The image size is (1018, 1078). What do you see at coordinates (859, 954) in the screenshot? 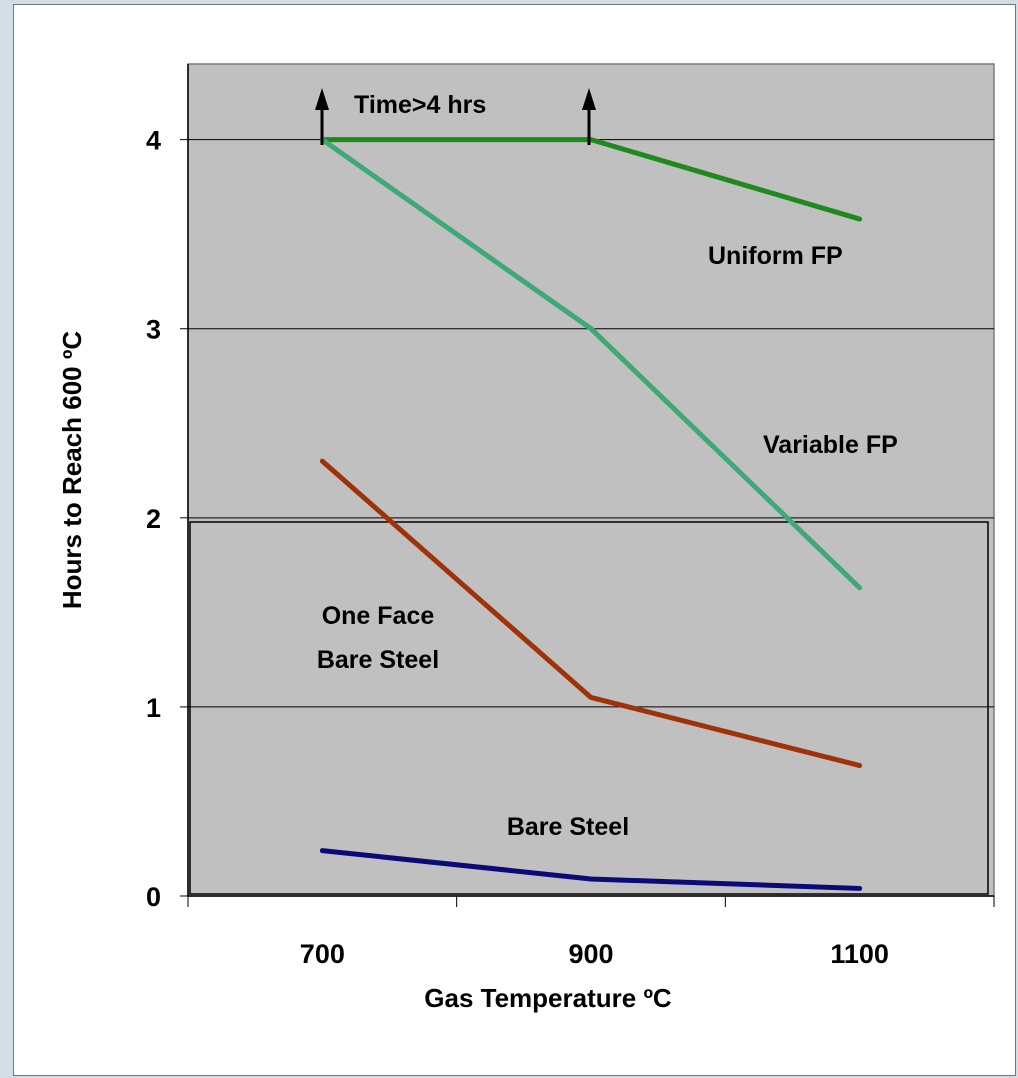
I see `x-tick-label-2: 1100` at bounding box center [859, 954].